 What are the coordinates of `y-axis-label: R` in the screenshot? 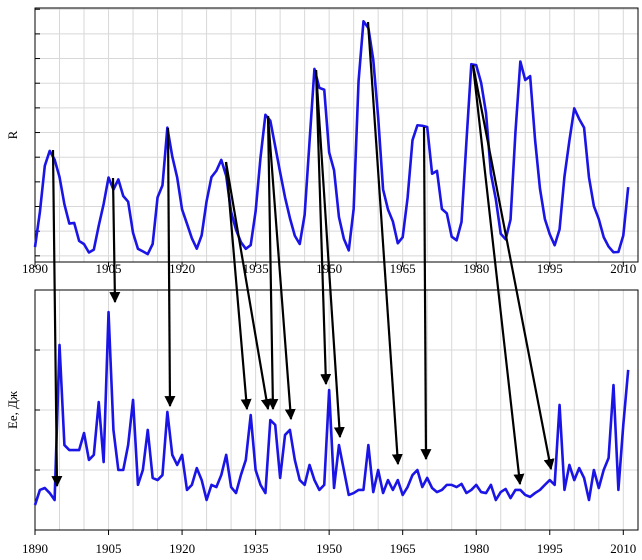 It's located at (12, 134).